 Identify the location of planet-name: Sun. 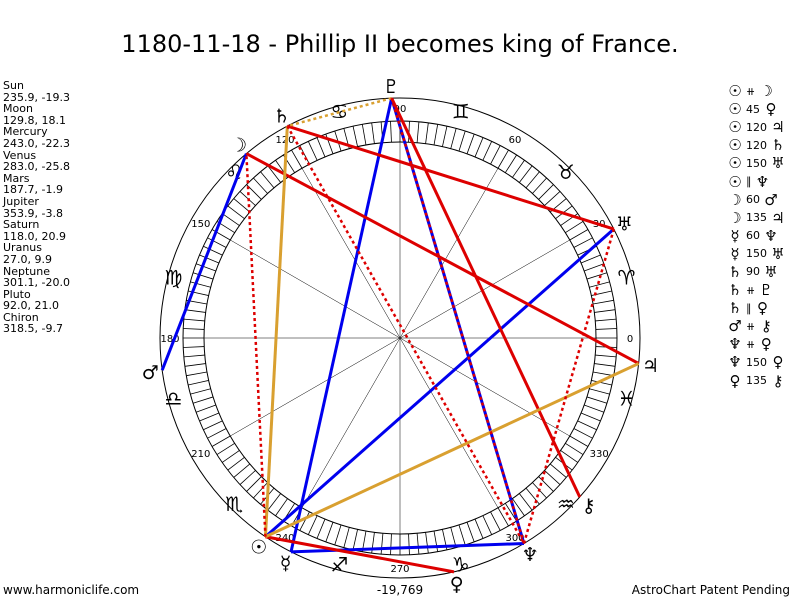
(13, 85).